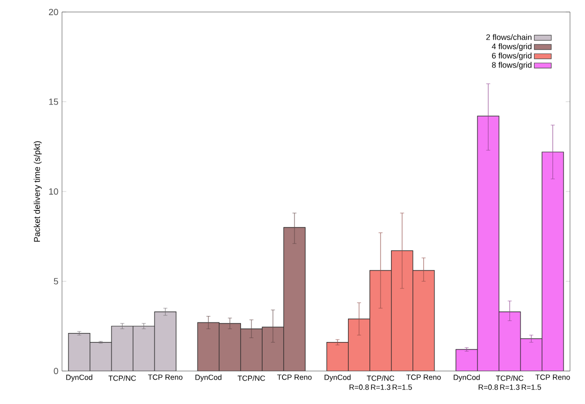 This screenshot has height=404, width=585. I want to click on y-tick-label: 5, so click(56, 281).